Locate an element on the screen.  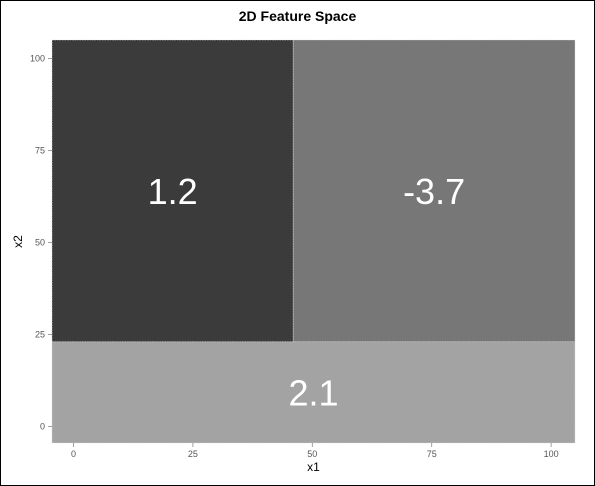
chart-title: 2D Feature Space is located at coordinates (297, 16).